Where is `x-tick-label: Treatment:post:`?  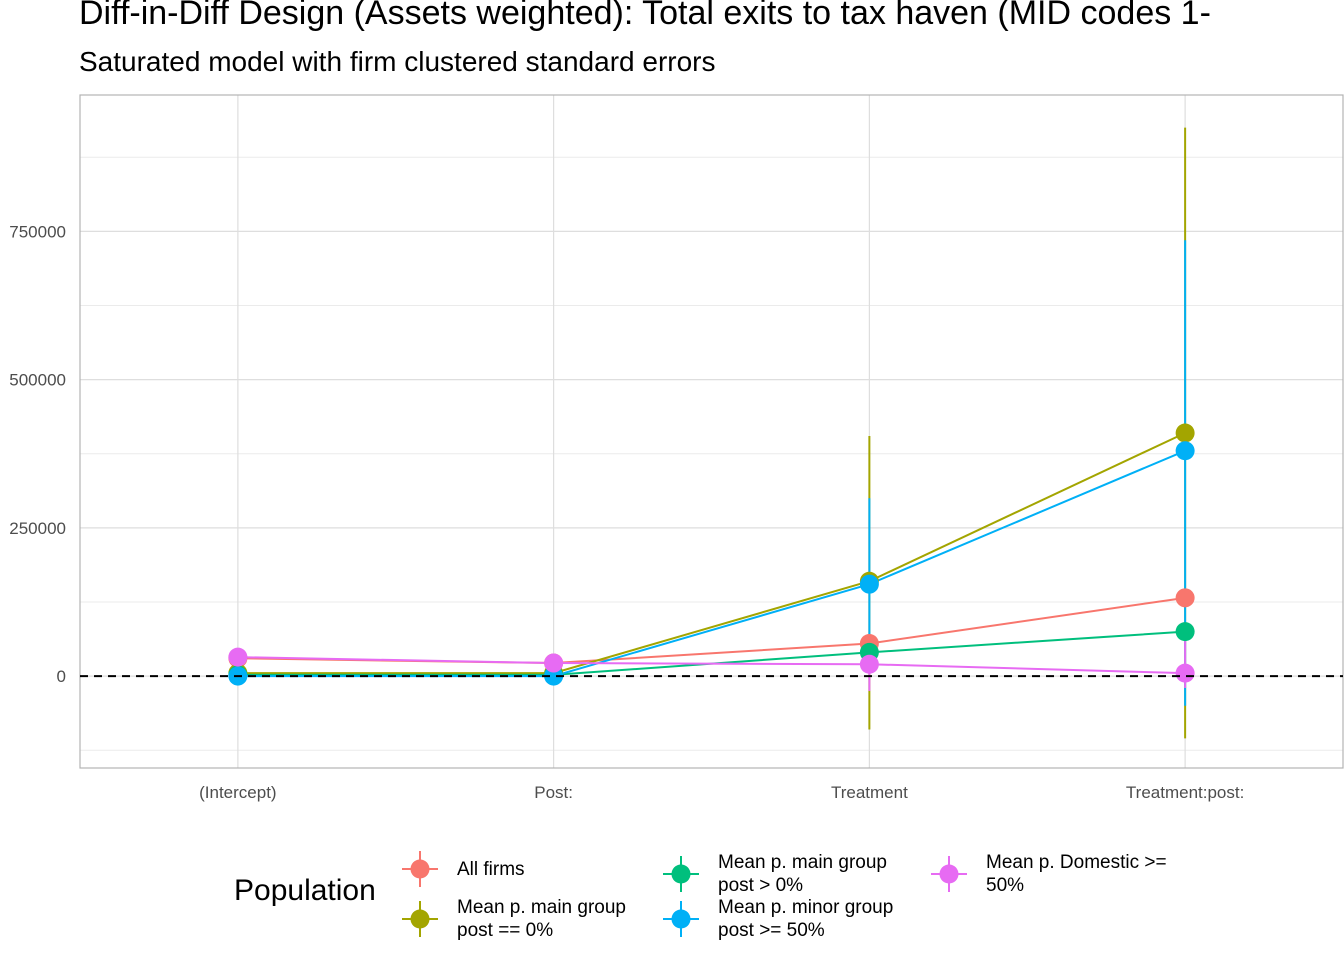
x-tick-label: Treatment:post: is located at coordinates (1185, 792).